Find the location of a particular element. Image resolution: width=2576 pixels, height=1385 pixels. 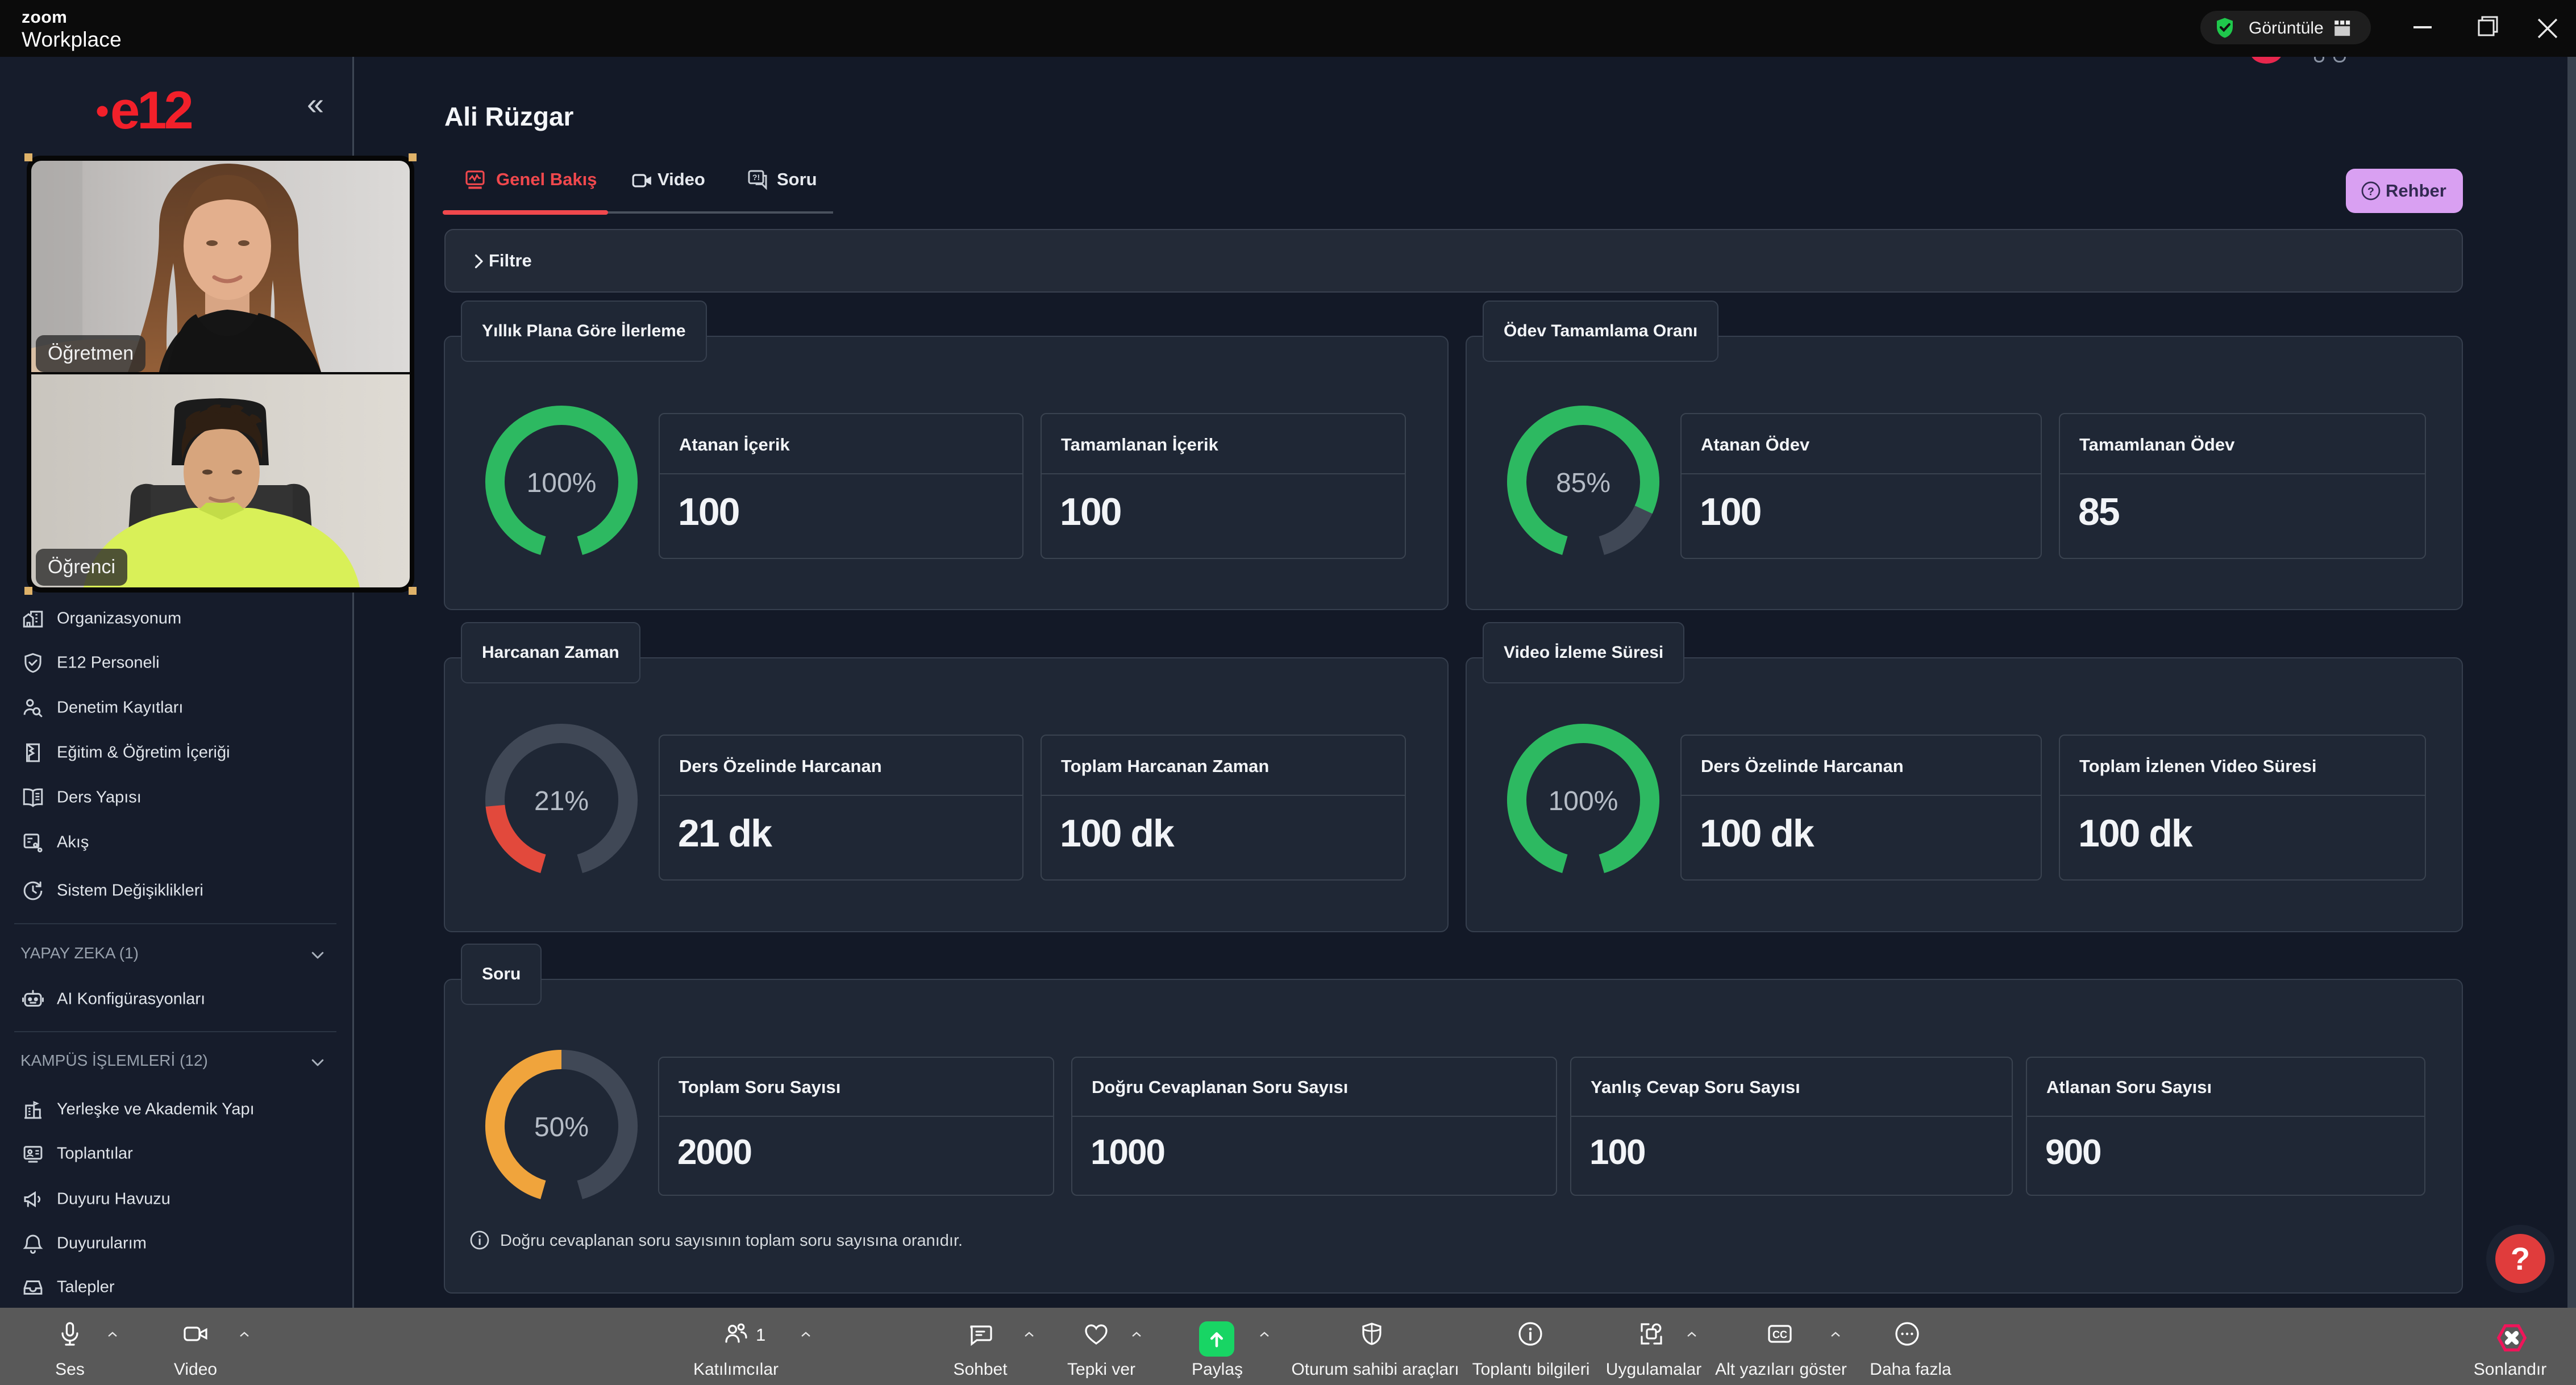

svg-text: e12 is located at coordinates (151, 110).